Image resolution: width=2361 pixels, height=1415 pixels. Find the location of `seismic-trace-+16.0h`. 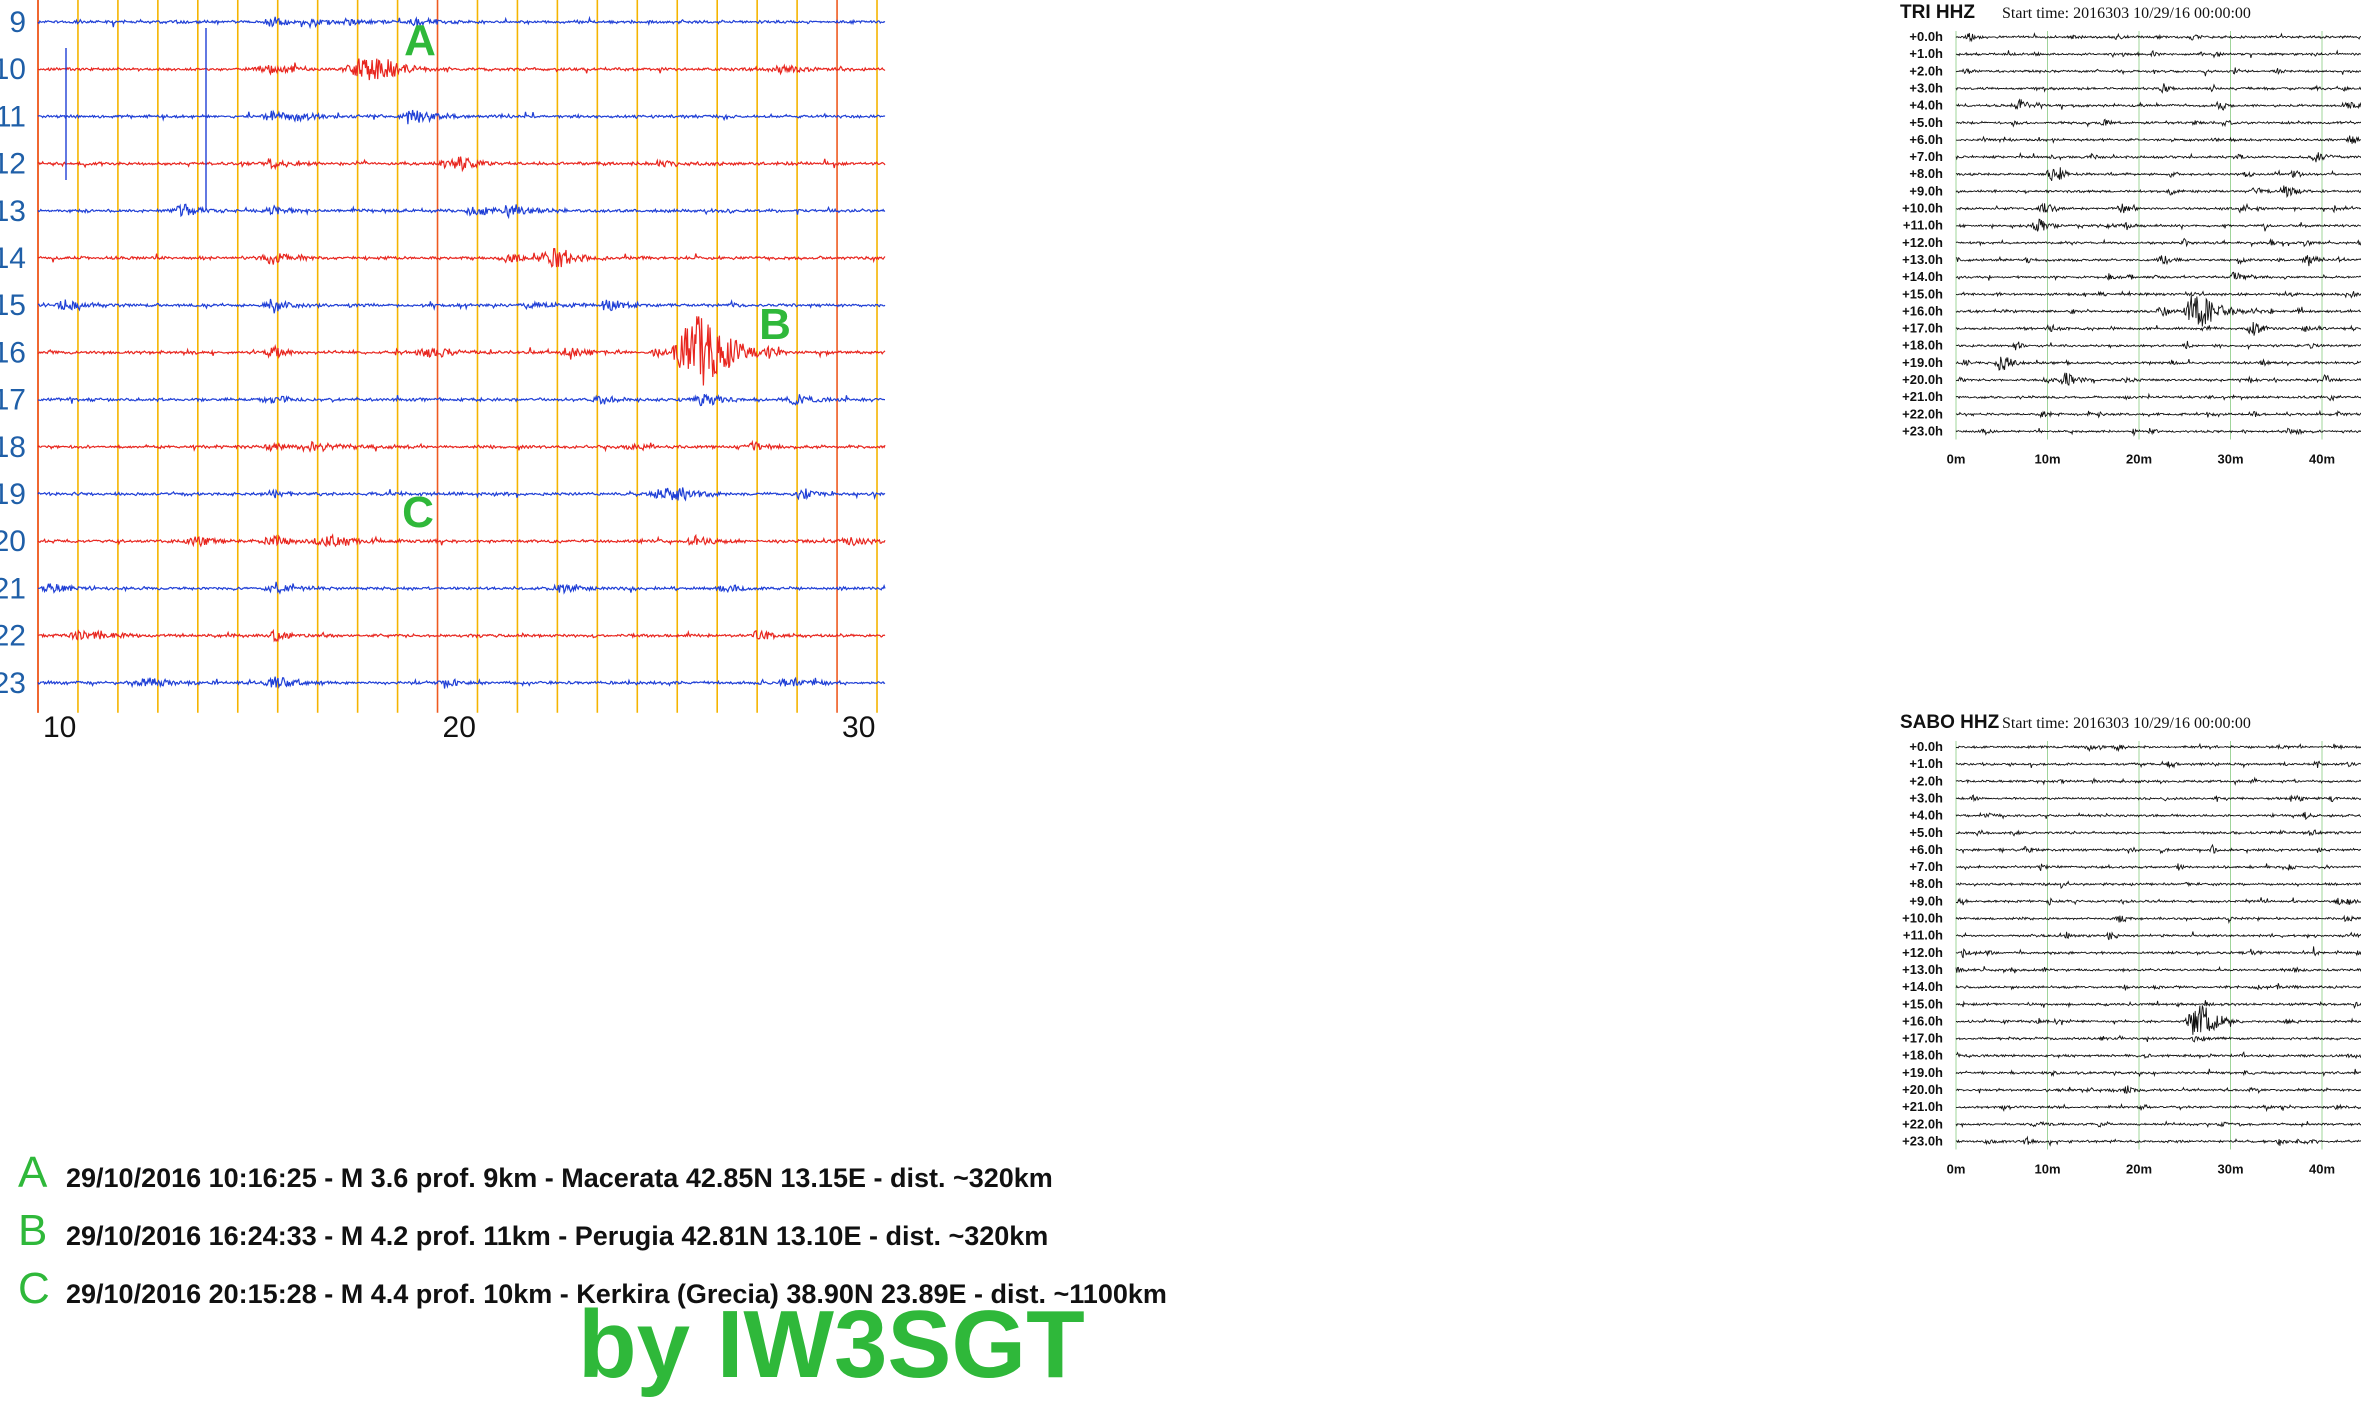

seismic-trace-+16.0h is located at coordinates (2158, 311).